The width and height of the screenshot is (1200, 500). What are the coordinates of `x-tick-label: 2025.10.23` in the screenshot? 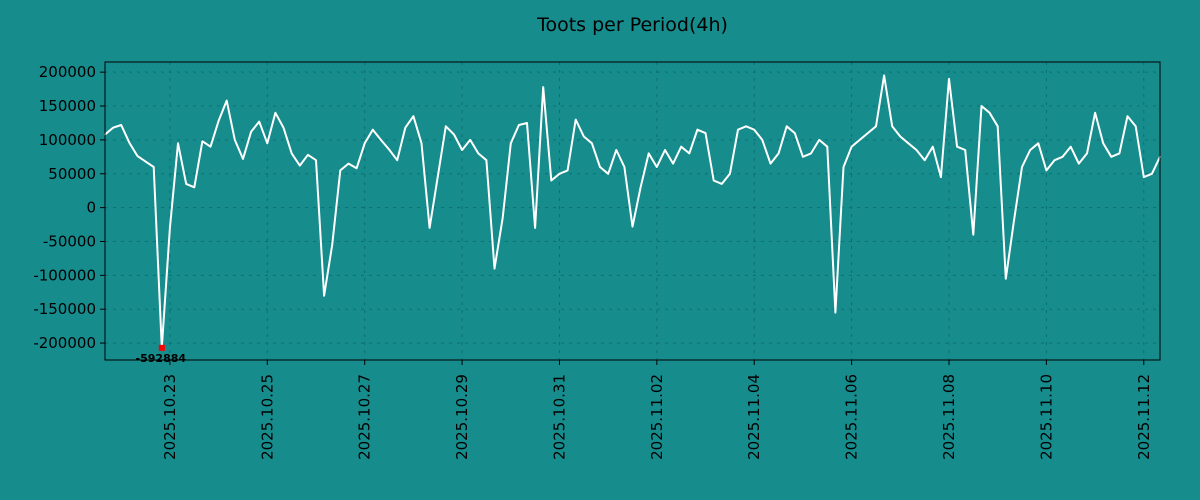 It's located at (170, 417).